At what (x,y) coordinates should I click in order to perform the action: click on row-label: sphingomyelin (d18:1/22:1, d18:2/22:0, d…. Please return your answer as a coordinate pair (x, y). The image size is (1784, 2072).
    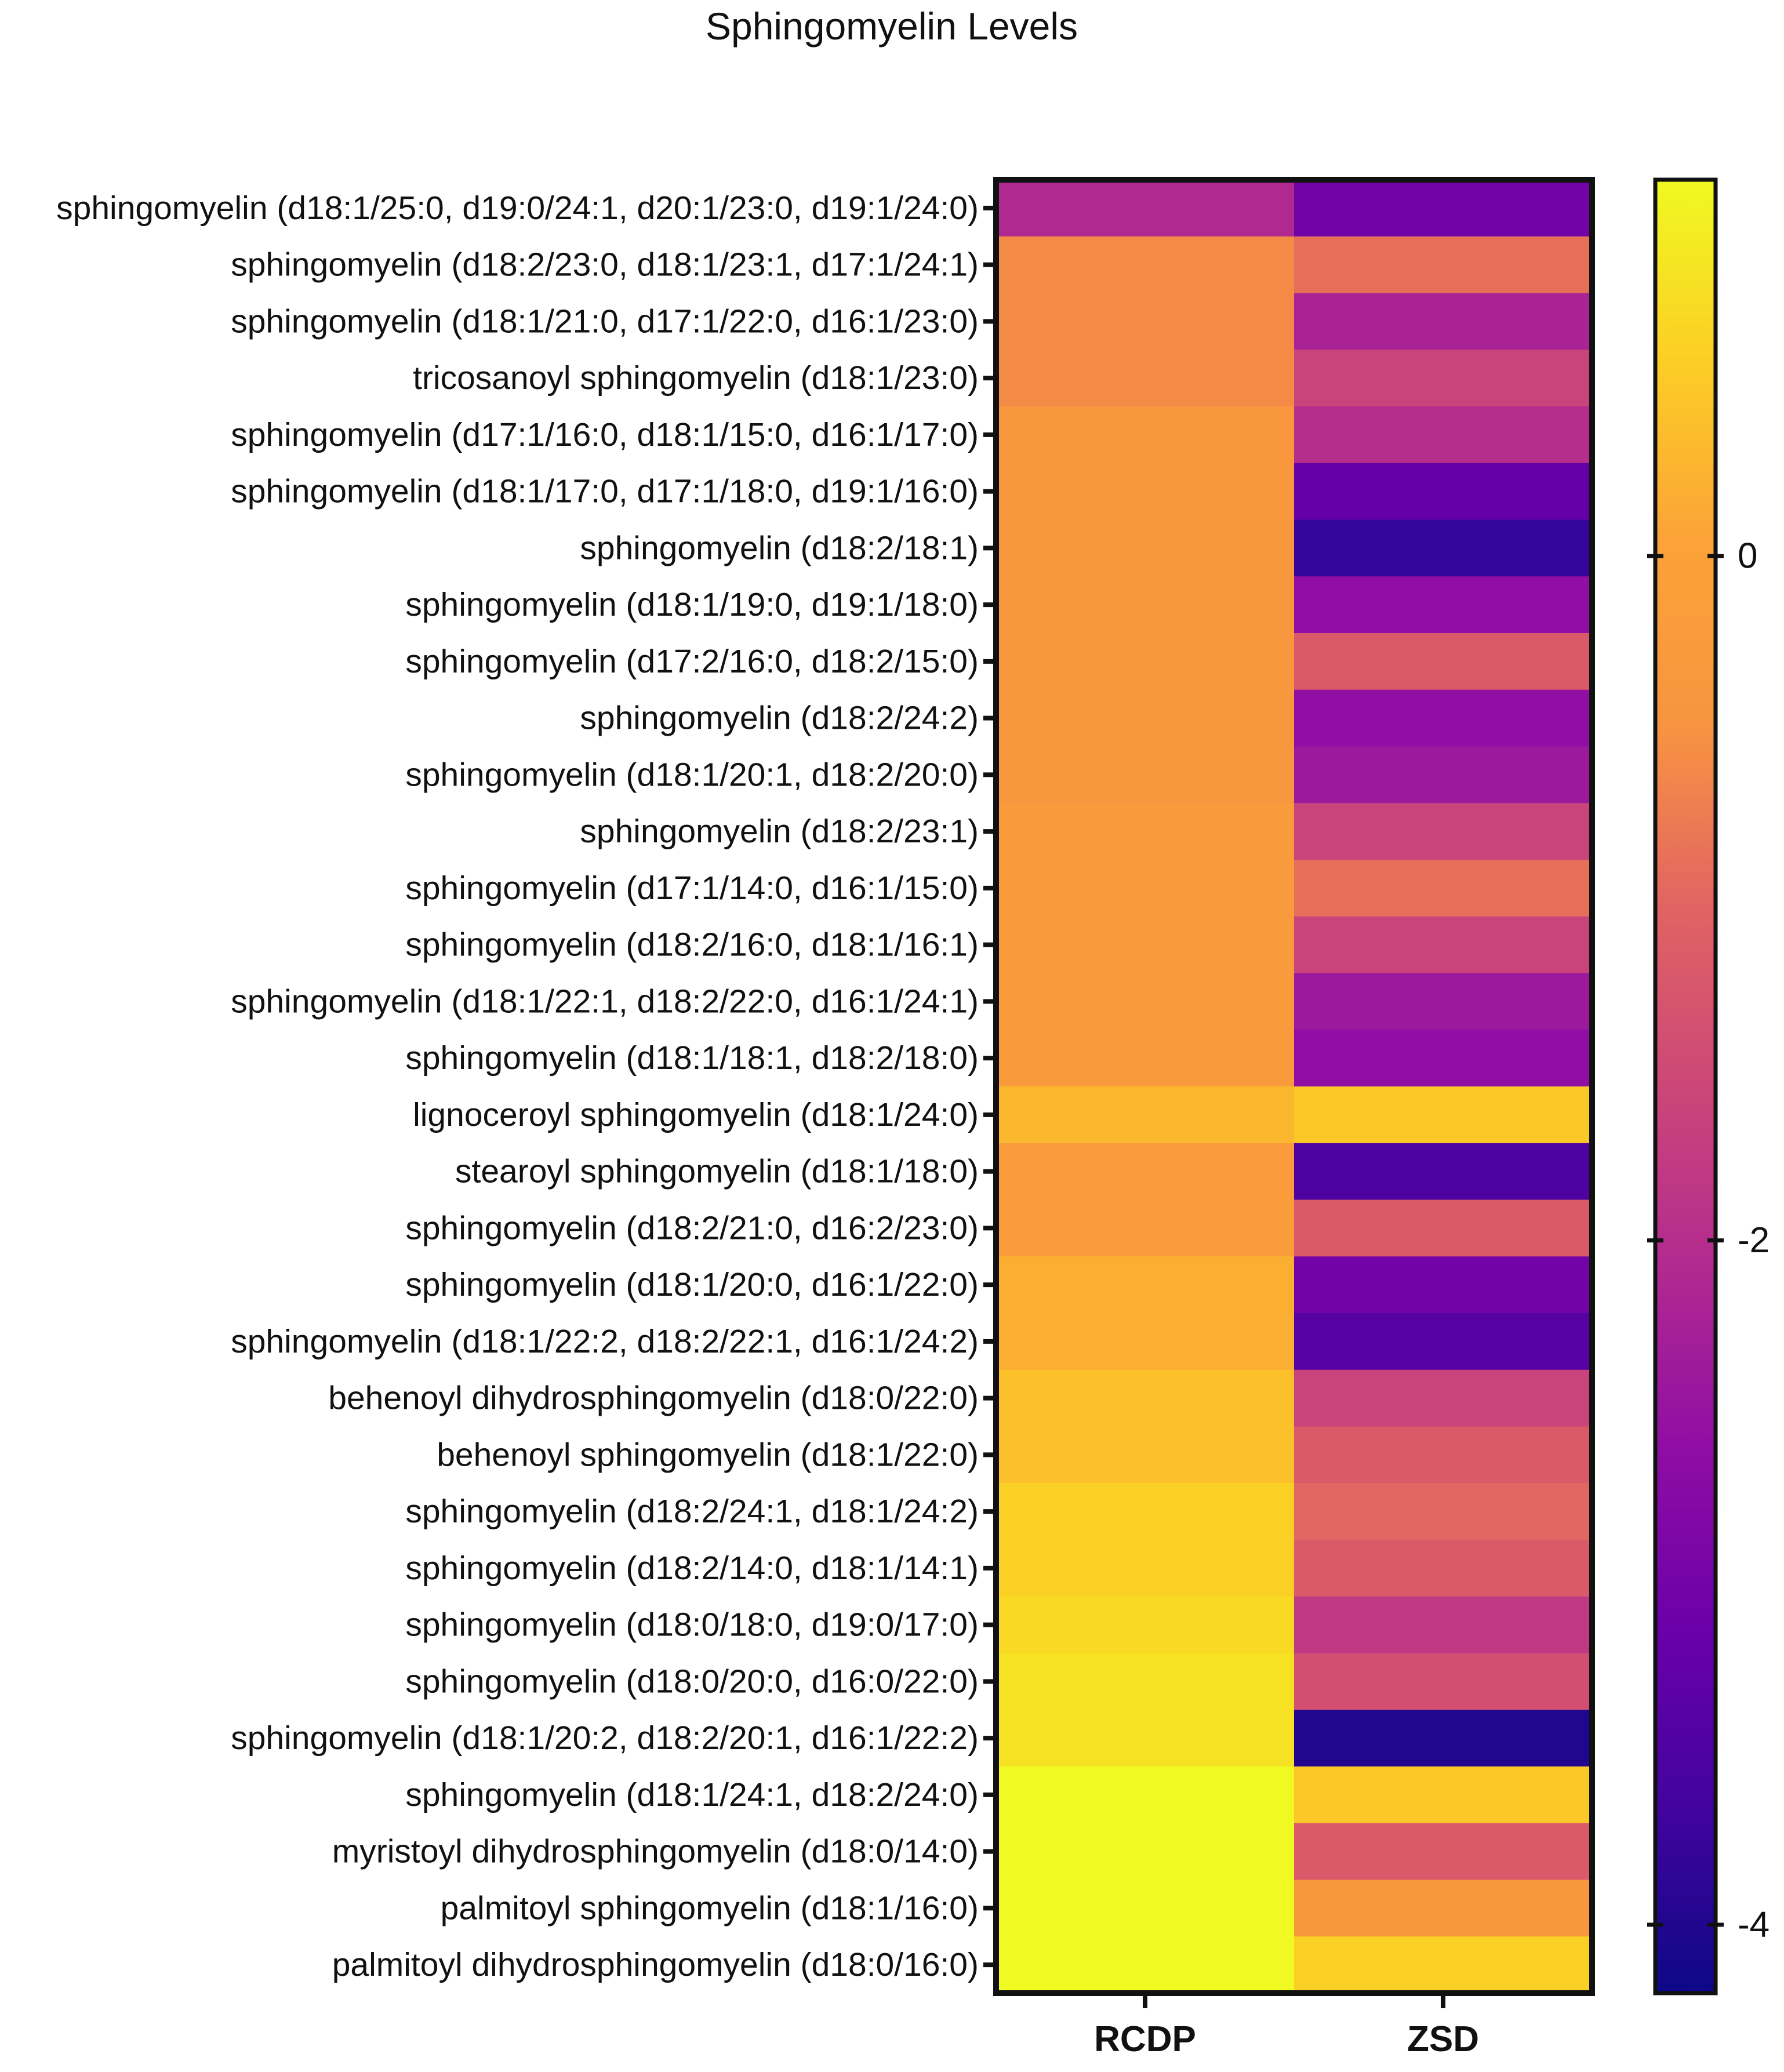
    Looking at the image, I should click on (605, 1001).